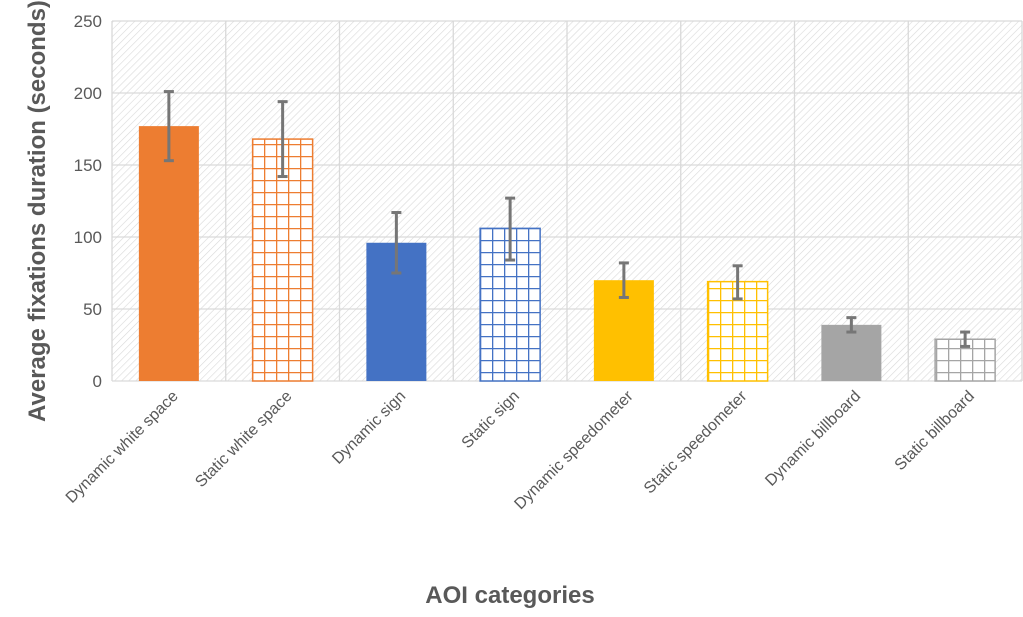 The width and height of the screenshot is (1023, 617). What do you see at coordinates (88, 237) in the screenshot?
I see `y-tick-label: 100` at bounding box center [88, 237].